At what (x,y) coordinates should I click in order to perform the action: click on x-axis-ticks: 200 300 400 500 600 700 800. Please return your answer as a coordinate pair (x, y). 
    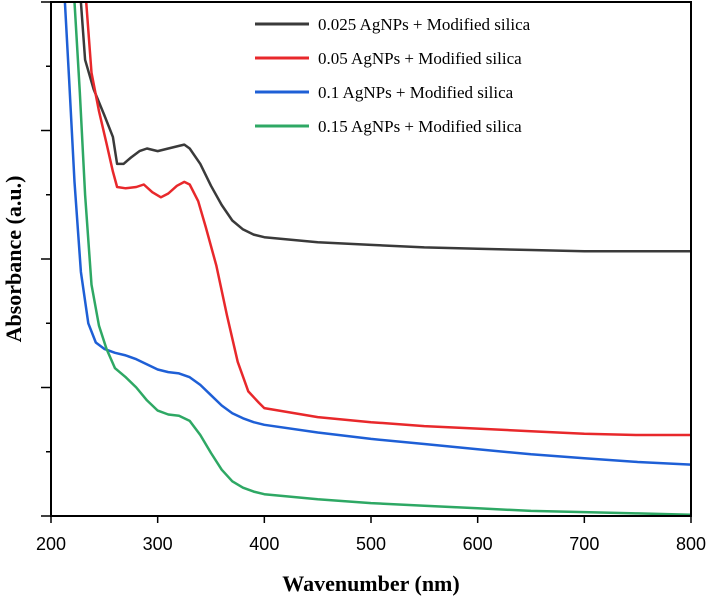
    Looking at the image, I should click on (371, 535).